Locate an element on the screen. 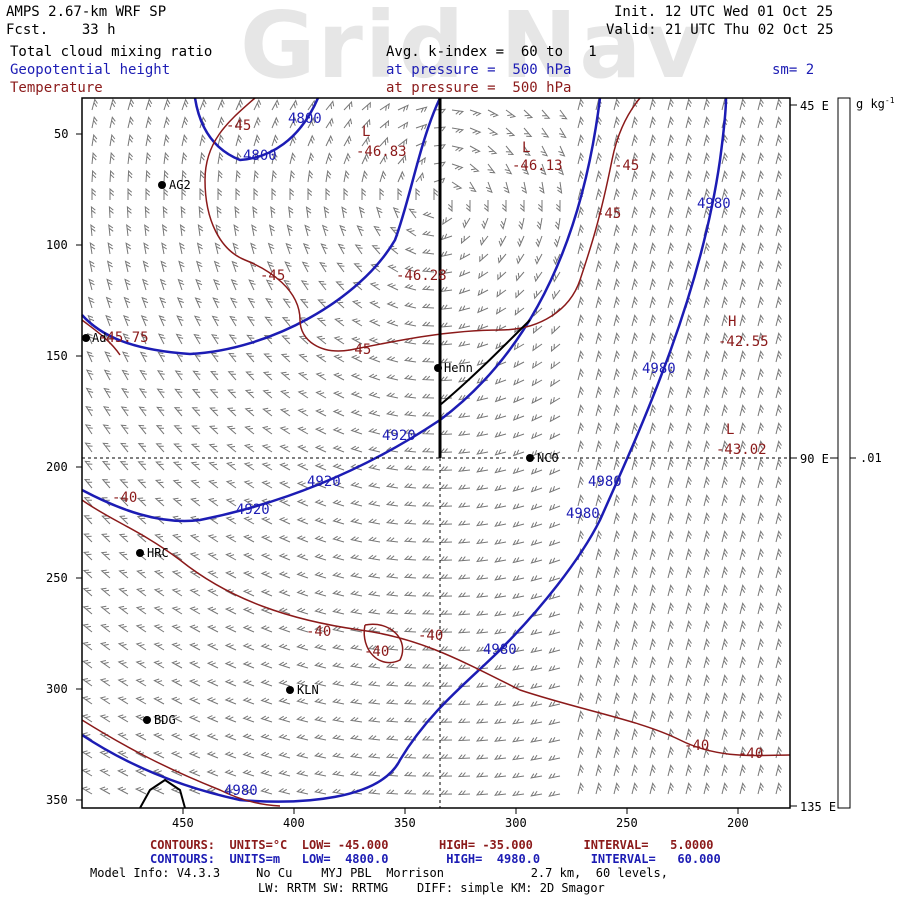 This screenshot has height=900, width=900. x-tick-label: 350 is located at coordinates (405, 823).